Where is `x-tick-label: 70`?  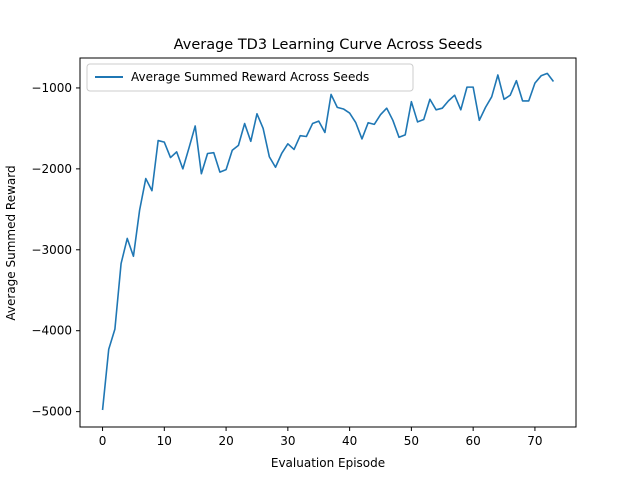 x-tick-label: 70 is located at coordinates (534, 441).